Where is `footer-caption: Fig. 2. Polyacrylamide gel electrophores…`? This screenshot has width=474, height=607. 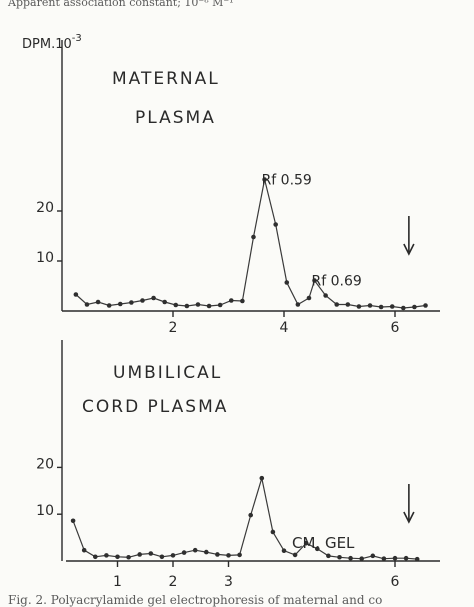
footer-caption: Fig. 2. Polyacrylamide gel electrophores… is located at coordinates (195, 600).